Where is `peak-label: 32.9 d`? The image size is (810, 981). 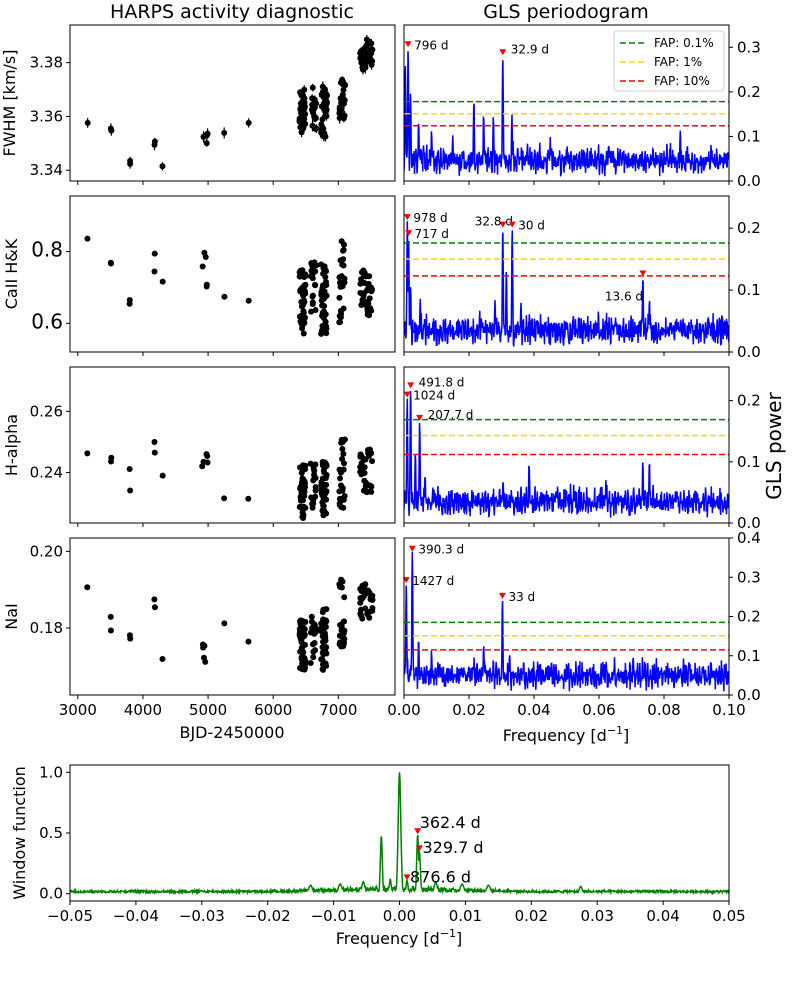 peak-label: 32.9 d is located at coordinates (530, 49).